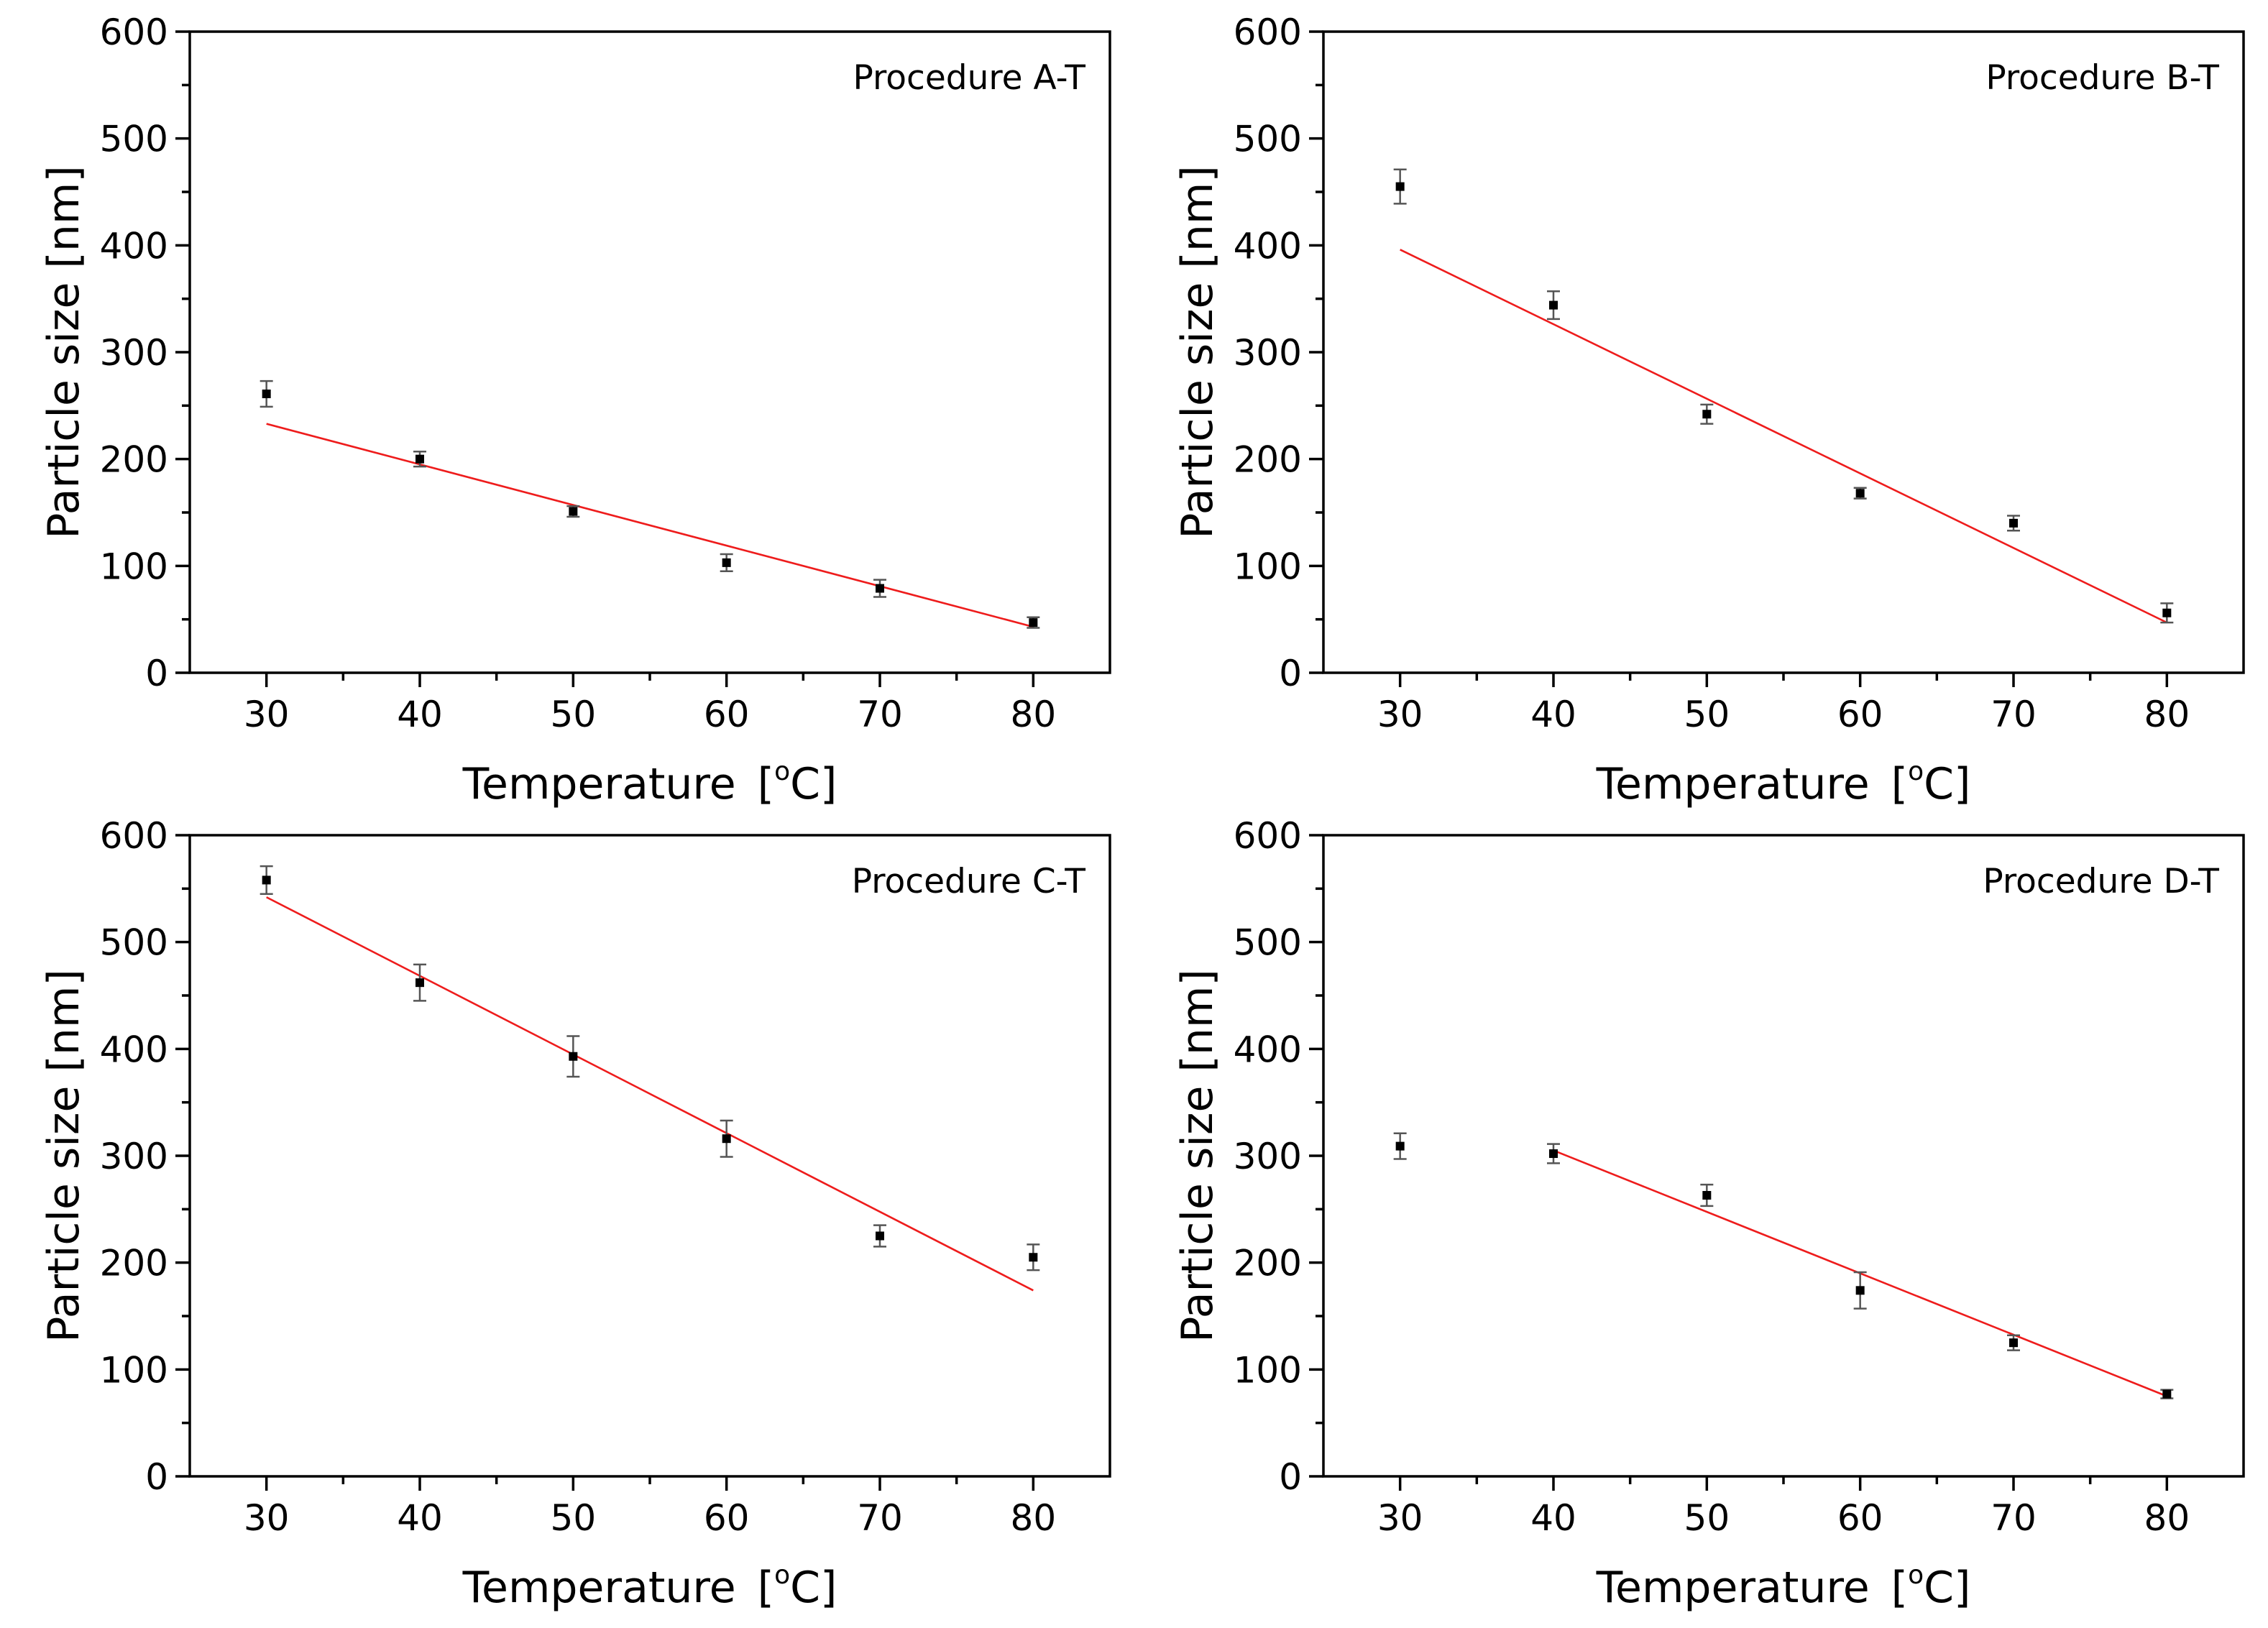 The width and height of the screenshot is (2268, 1628). What do you see at coordinates (969, 882) in the screenshot?
I see `panel-title: Procedure C-T` at bounding box center [969, 882].